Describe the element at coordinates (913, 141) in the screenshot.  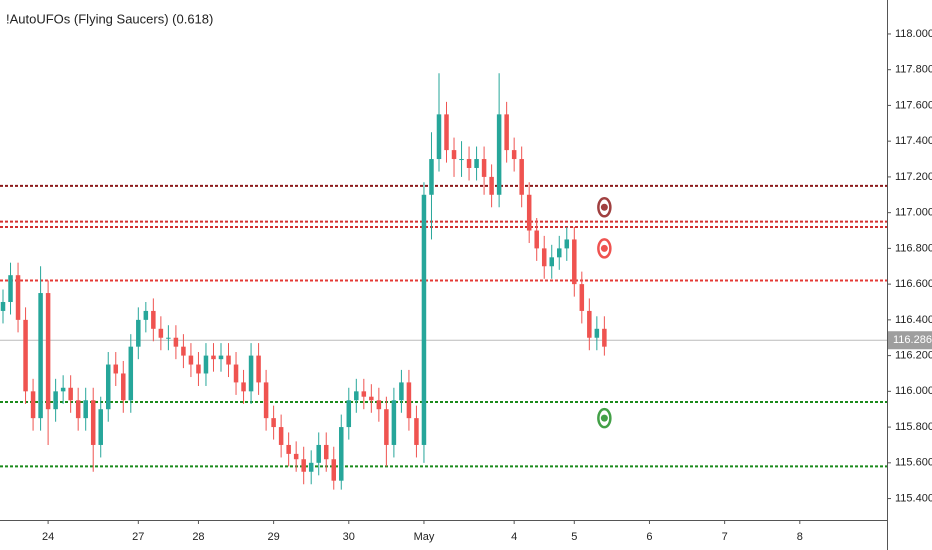
I see `y-tick-label: 117.400` at that location.